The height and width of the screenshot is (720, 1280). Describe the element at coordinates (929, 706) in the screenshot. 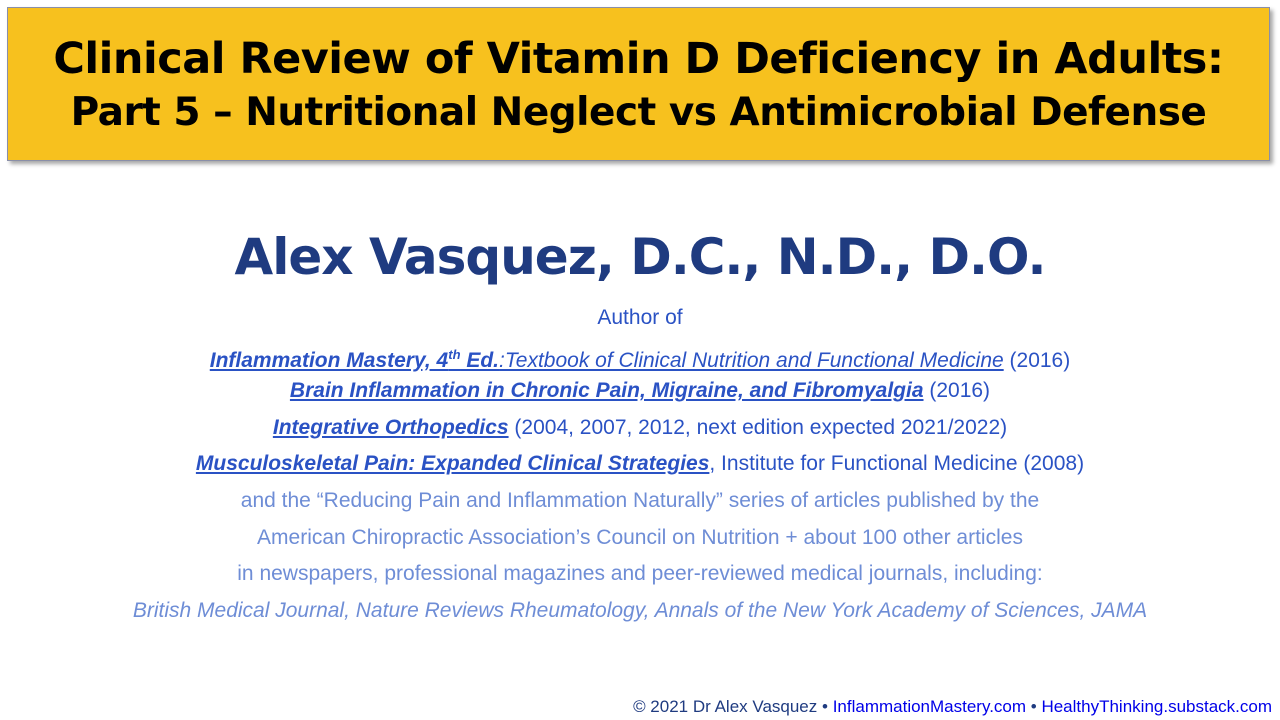

I see `inflammation-mastery-link: InflammationMastery.com` at that location.